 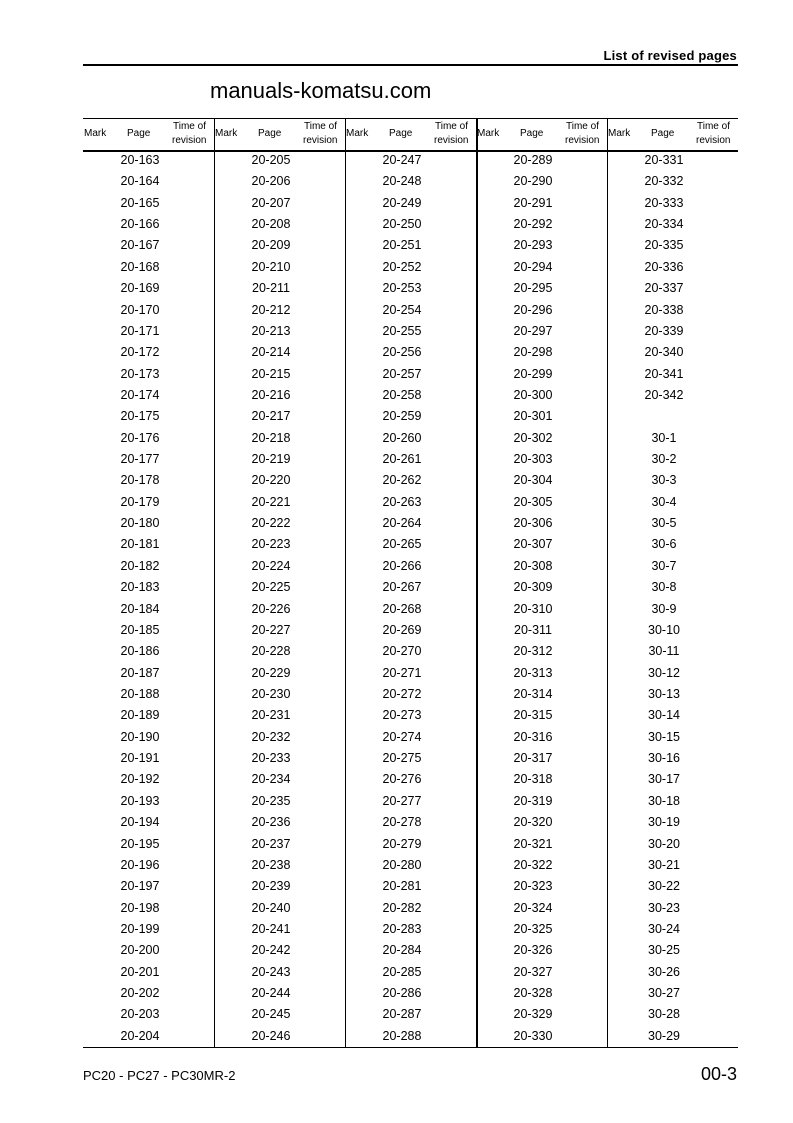 I want to click on page-cell: 20-311, so click(x=533, y=629).